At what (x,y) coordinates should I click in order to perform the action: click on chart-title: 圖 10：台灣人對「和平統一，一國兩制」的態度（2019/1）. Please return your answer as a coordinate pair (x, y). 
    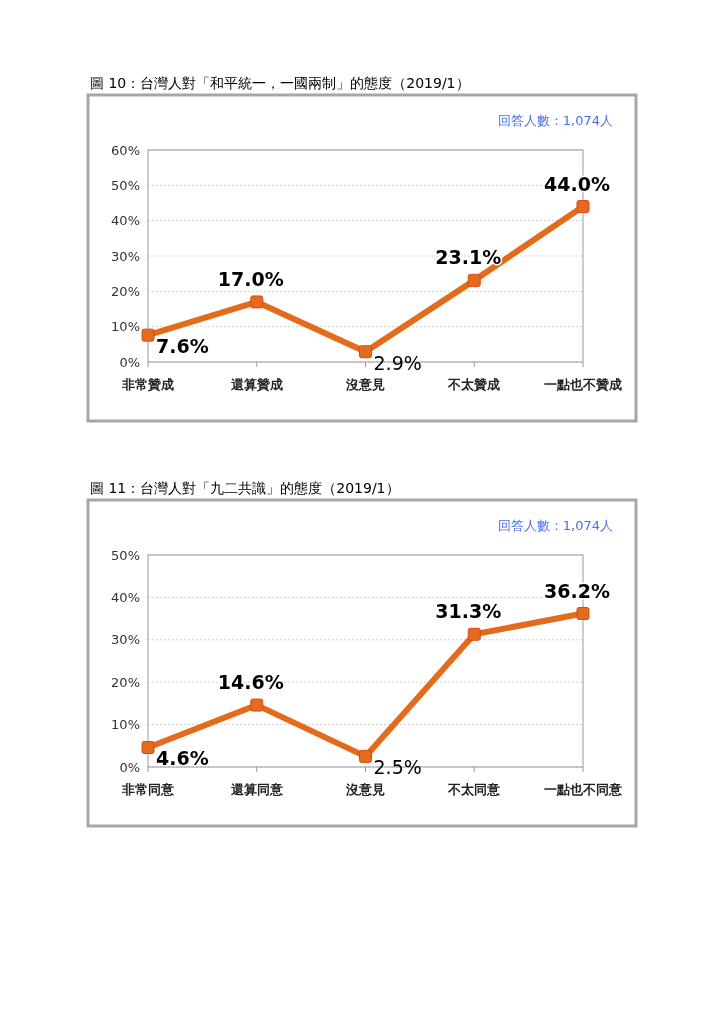
    Looking at the image, I should click on (280, 83).